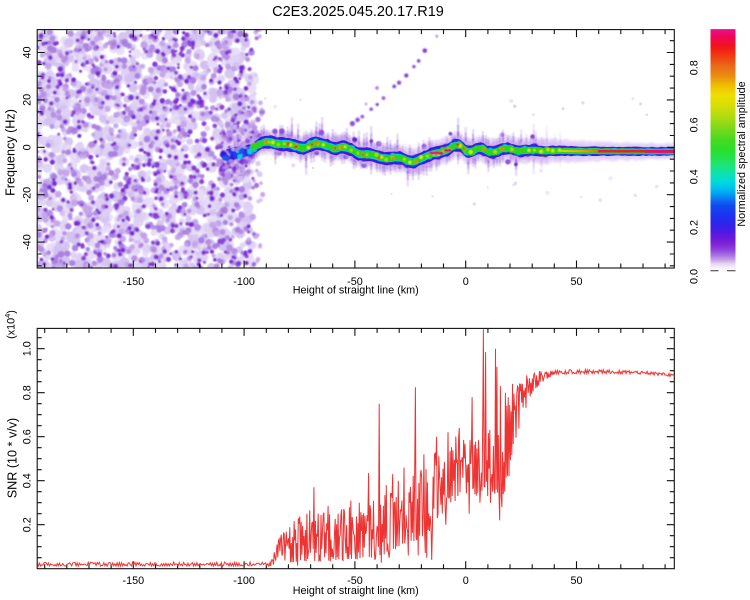 This screenshot has height=600, width=750. What do you see at coordinates (27, 348) in the screenshot?
I see `svg-text: 1.0` at bounding box center [27, 348].